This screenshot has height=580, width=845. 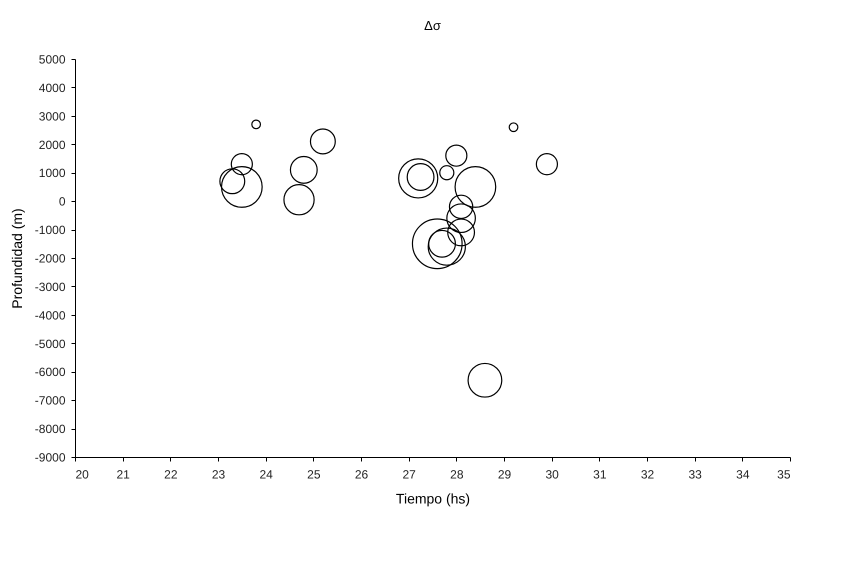 What do you see at coordinates (50, 287) in the screenshot?
I see `y-tick-label: -3000` at bounding box center [50, 287].